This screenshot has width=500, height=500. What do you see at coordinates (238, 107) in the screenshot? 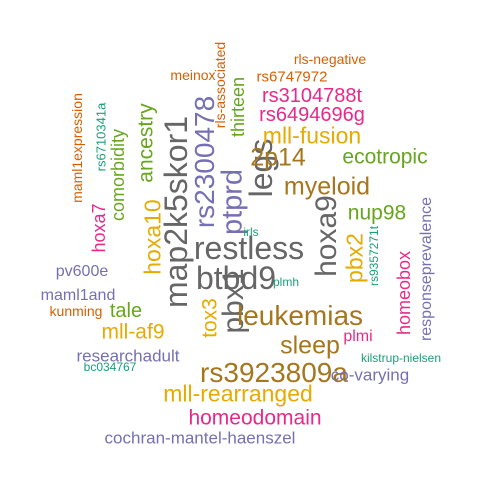
I see `word: thirteen` at bounding box center [238, 107].